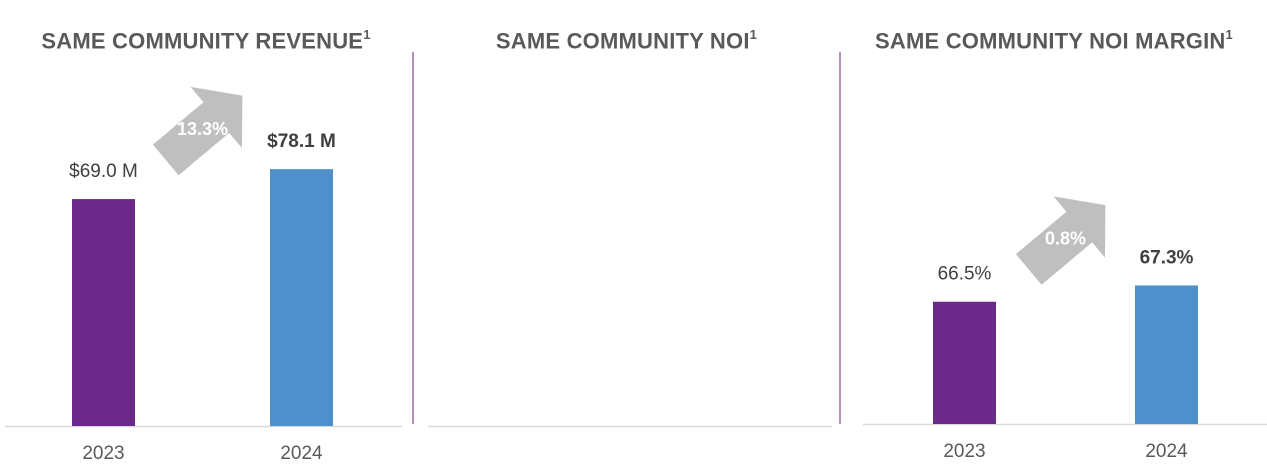 The width and height of the screenshot is (1267, 469). Describe the element at coordinates (202, 129) in the screenshot. I see `change-label: 13.3%` at that location.